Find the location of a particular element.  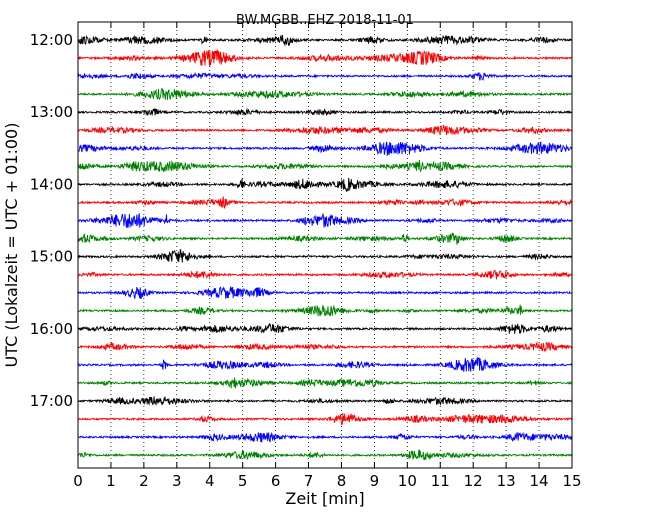

x-tick-label: 7 is located at coordinates (309, 481).